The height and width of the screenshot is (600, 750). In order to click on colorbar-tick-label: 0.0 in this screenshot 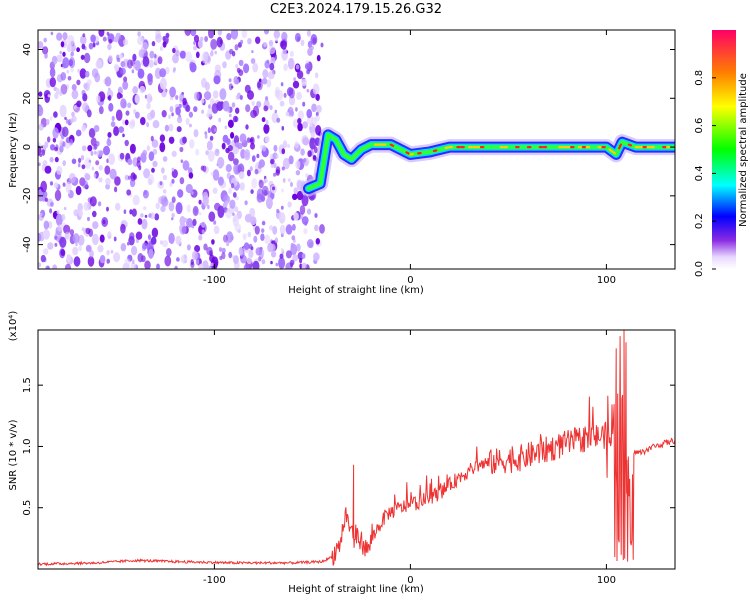, I will do `click(699, 269)`.